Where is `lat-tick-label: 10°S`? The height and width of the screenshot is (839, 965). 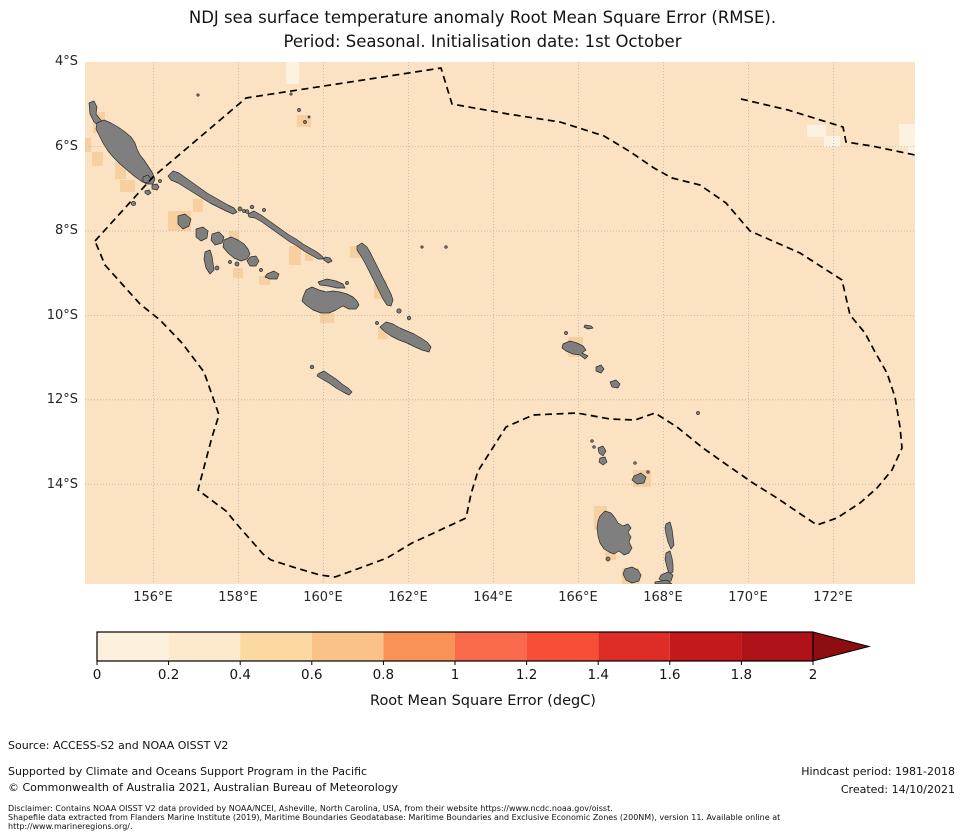 lat-tick-label: 10°S is located at coordinates (62, 315).